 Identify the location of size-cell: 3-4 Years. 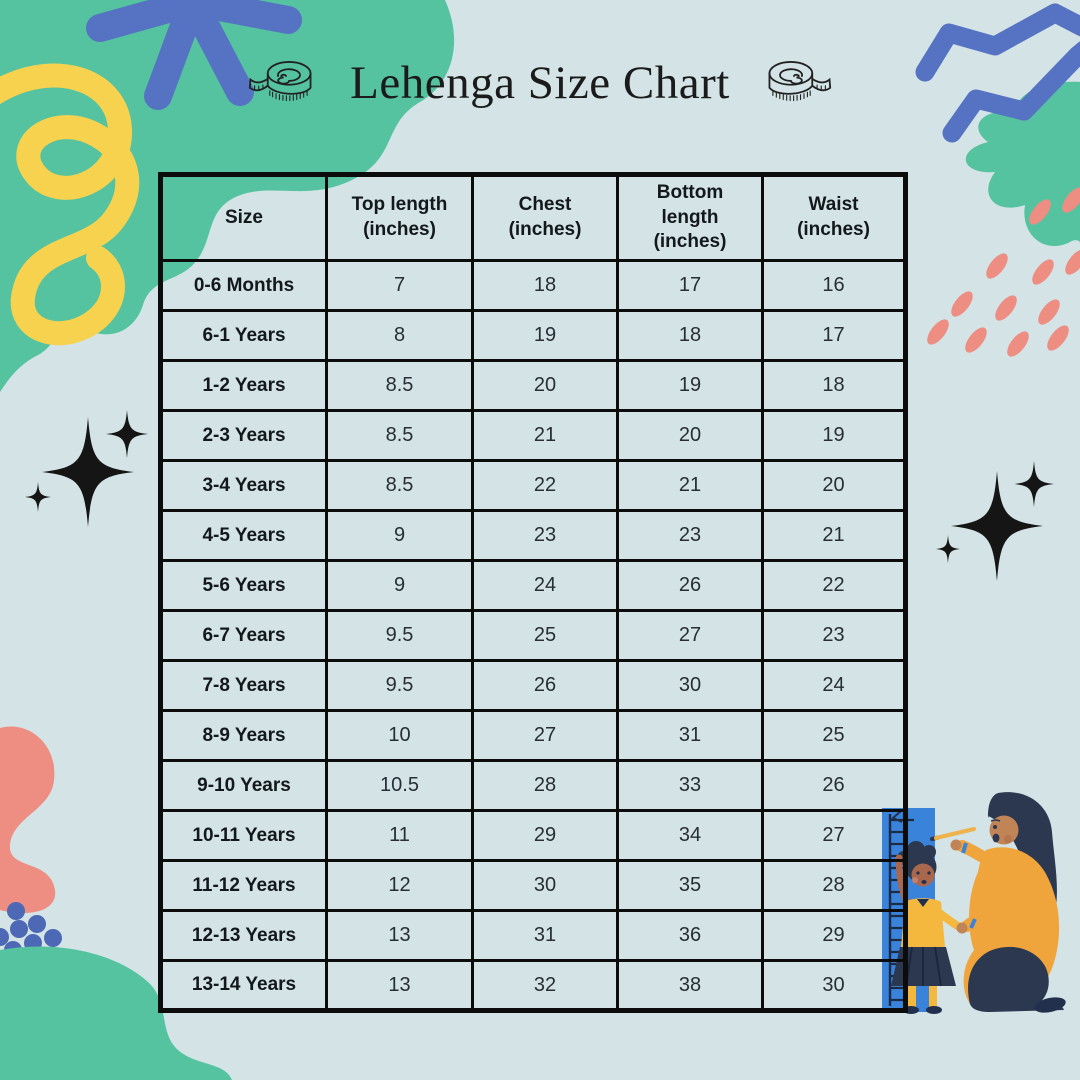
(243, 485).